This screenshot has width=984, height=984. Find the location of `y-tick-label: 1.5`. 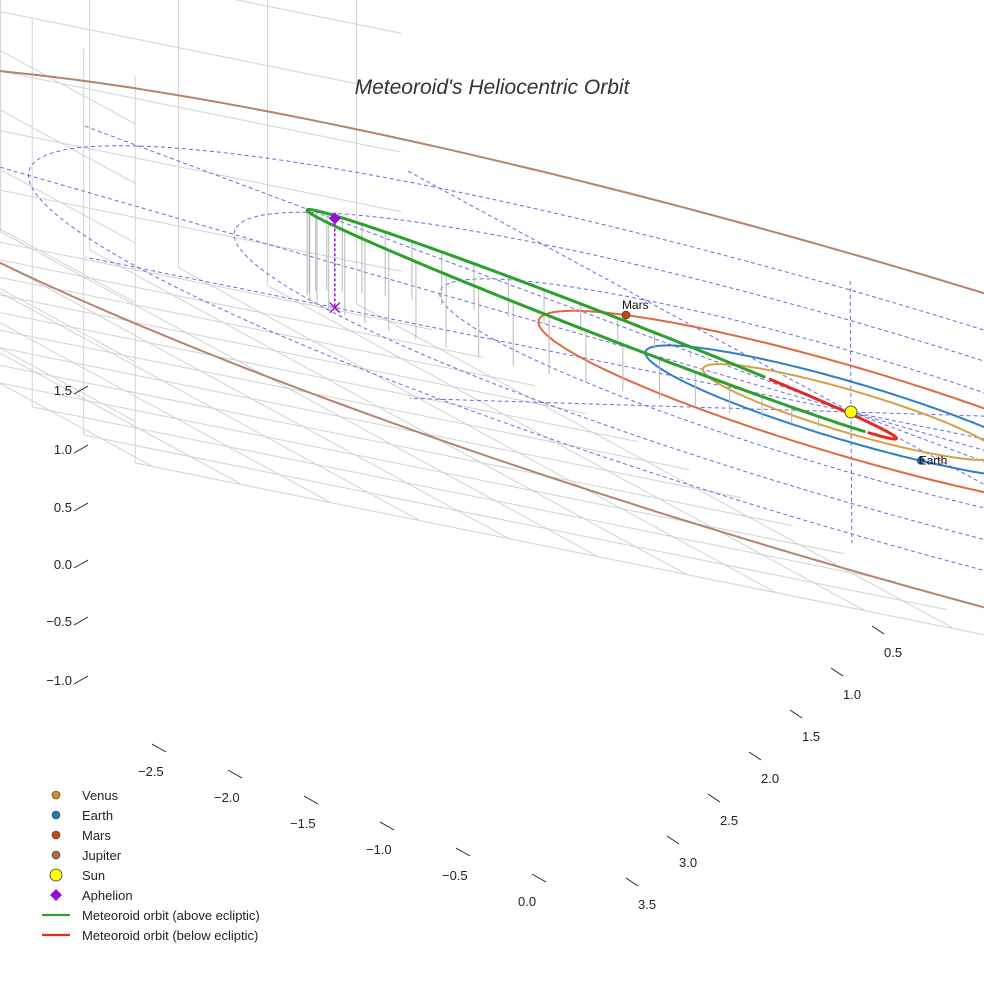

y-tick-label: 1.5 is located at coordinates (811, 736).